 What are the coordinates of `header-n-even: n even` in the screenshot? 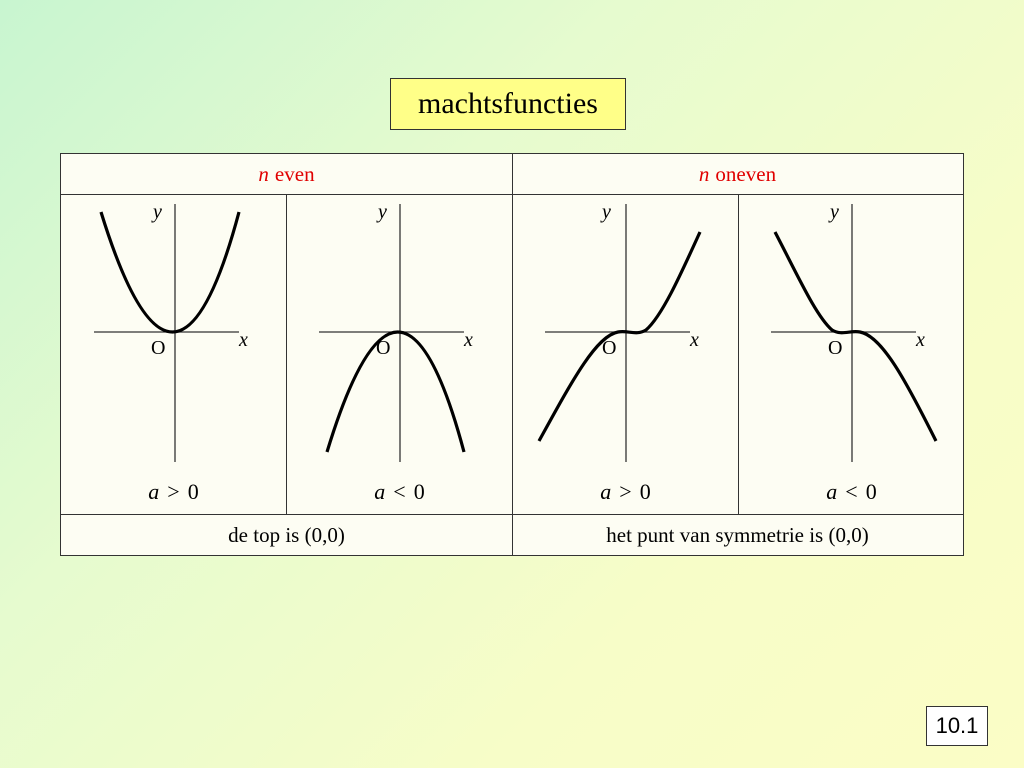 It's located at (286, 174).